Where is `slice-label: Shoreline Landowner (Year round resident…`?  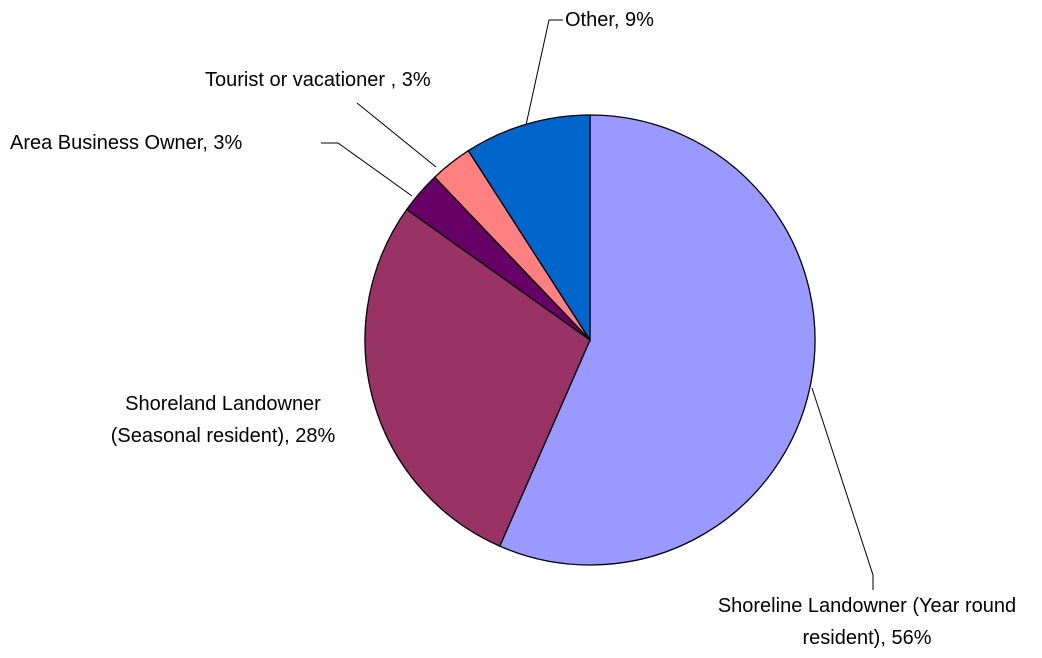
slice-label: Shoreline Landowner (Year round resident… is located at coordinates (867, 622).